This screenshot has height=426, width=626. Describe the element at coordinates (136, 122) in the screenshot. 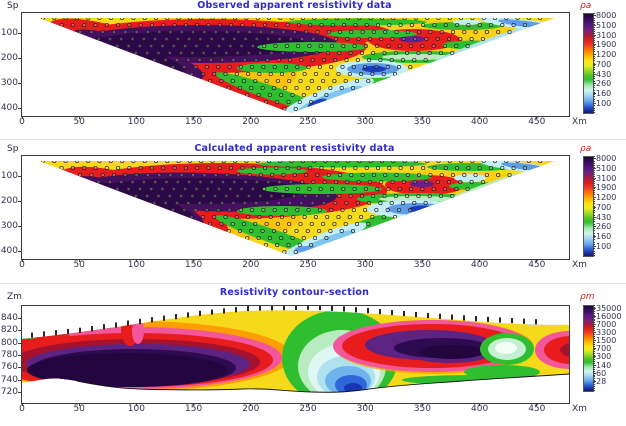

I see `x-tick-label: 100` at that location.